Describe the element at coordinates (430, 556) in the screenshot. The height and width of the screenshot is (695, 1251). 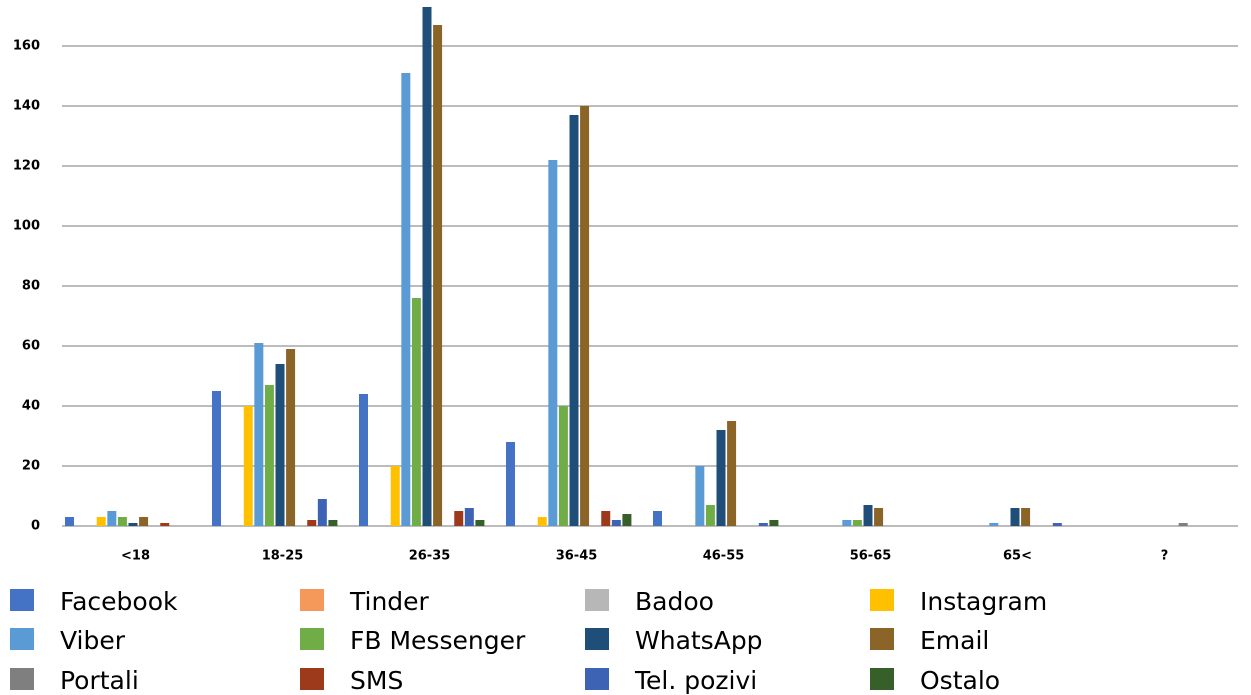
I see `x-tick-label: 26-35` at that location.